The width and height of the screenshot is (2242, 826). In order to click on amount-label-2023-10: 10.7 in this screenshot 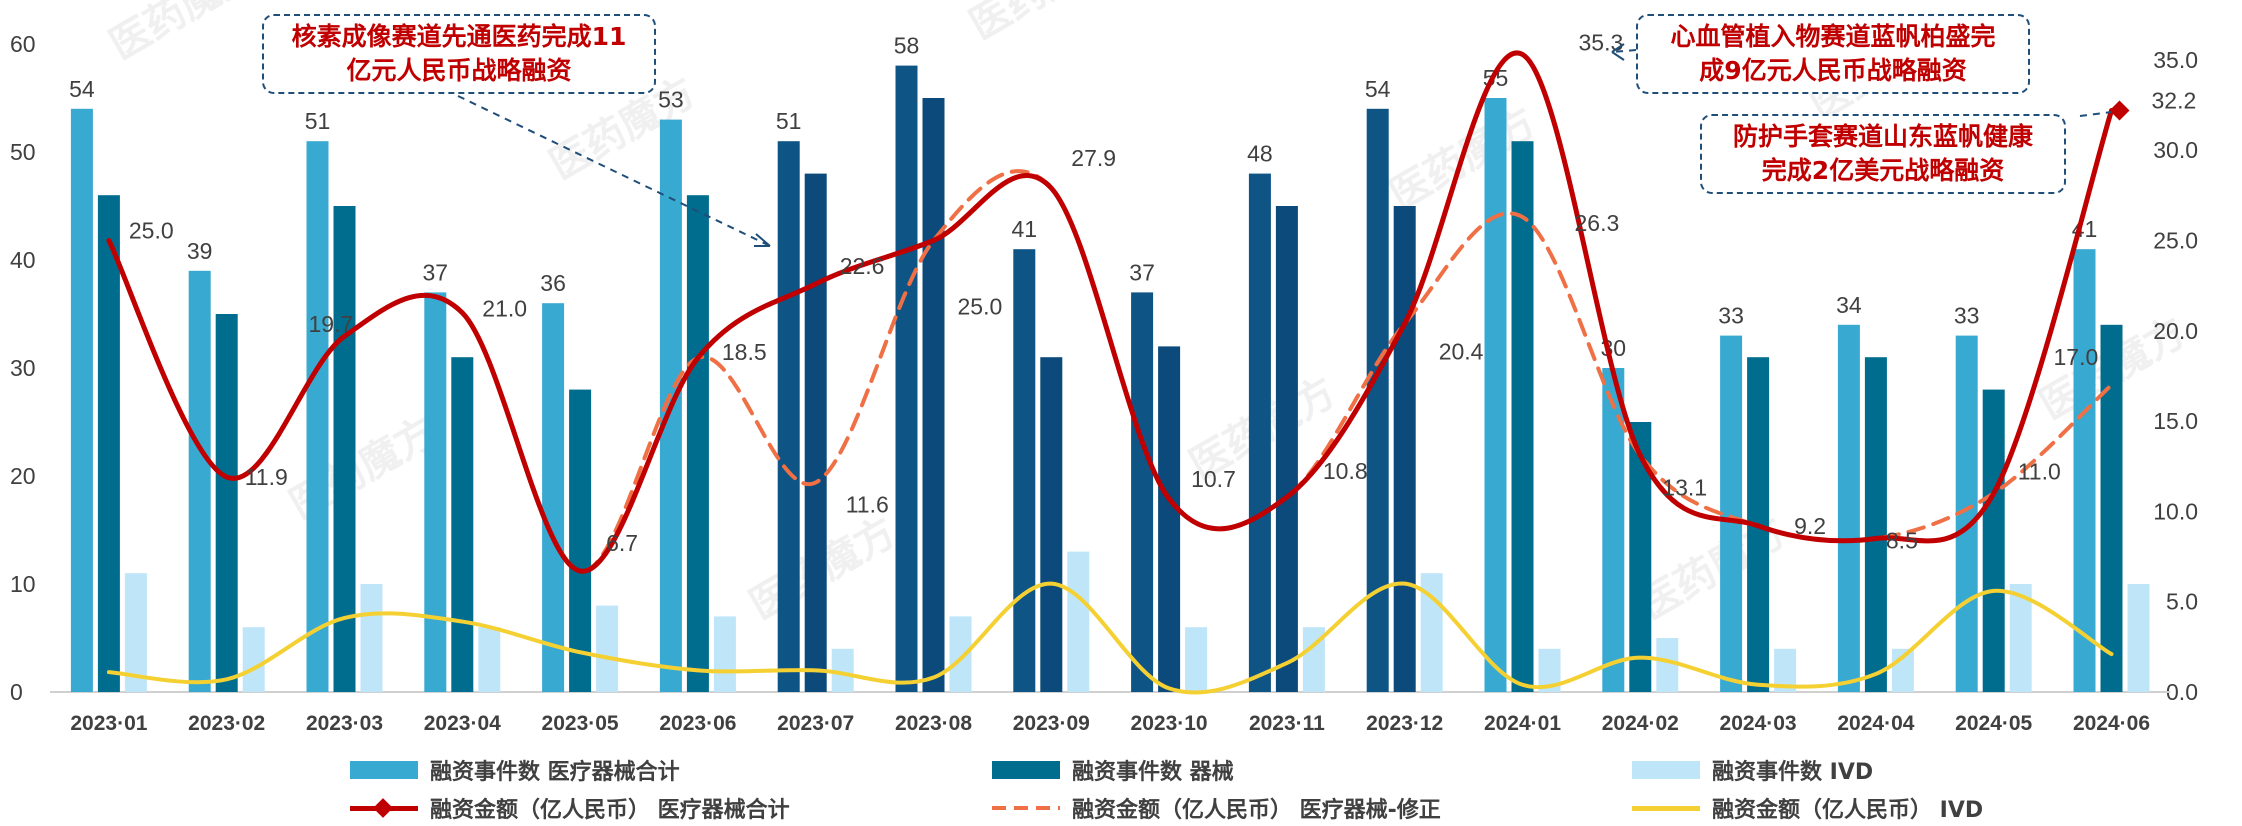, I will do `click(1213, 479)`.